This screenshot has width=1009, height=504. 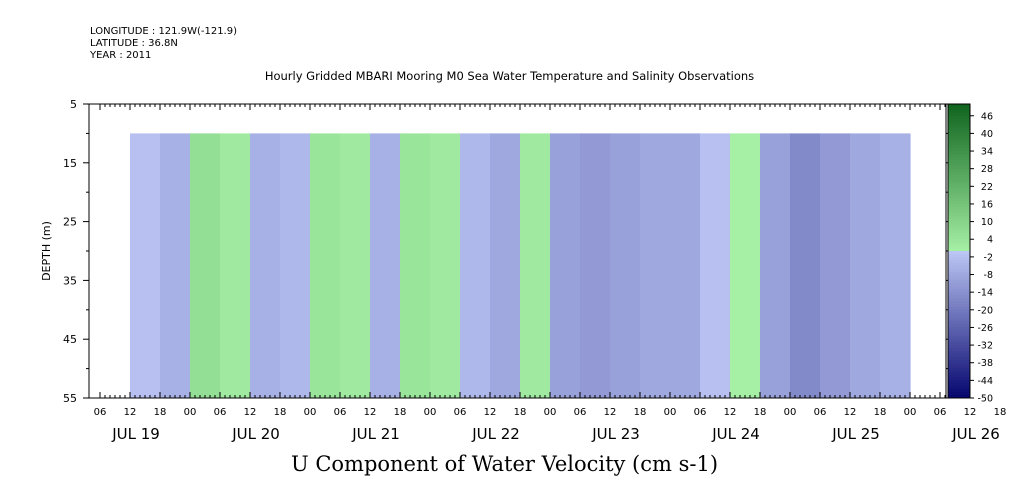 What do you see at coordinates (988, 257) in the screenshot?
I see `colorbar-tick-label: -2` at bounding box center [988, 257].